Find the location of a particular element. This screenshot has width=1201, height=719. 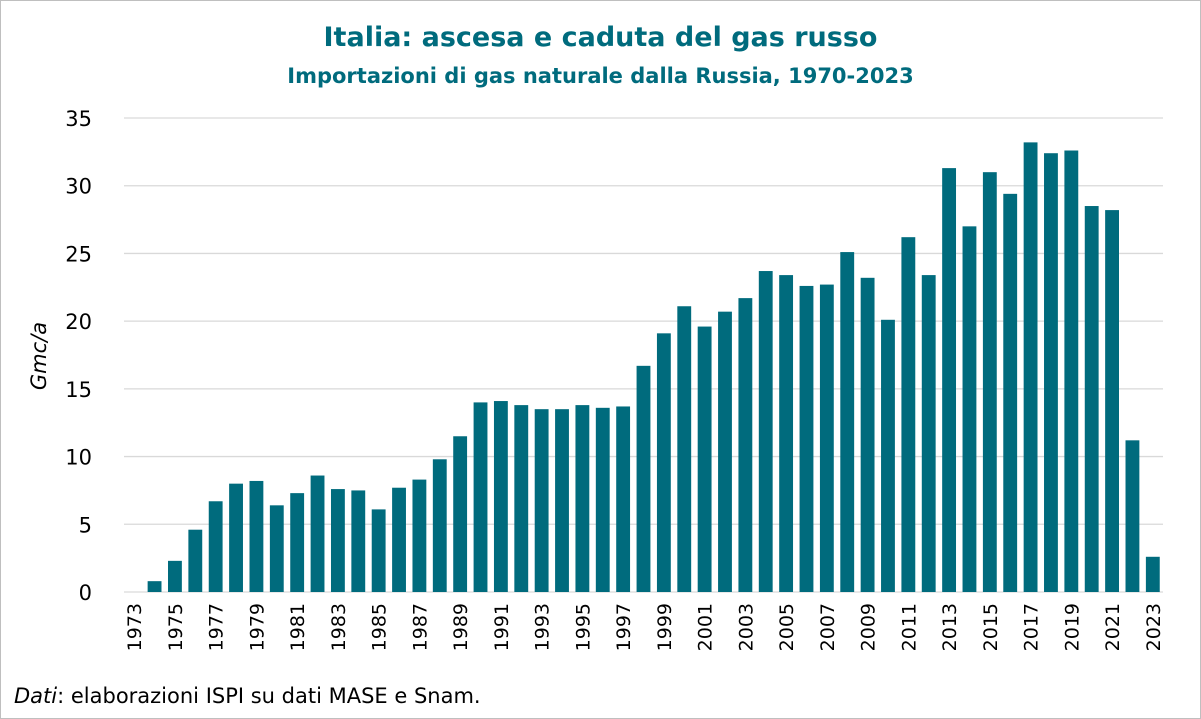

chart-title: Italia: ascesa e caduta del gas russo is located at coordinates (600, 37).